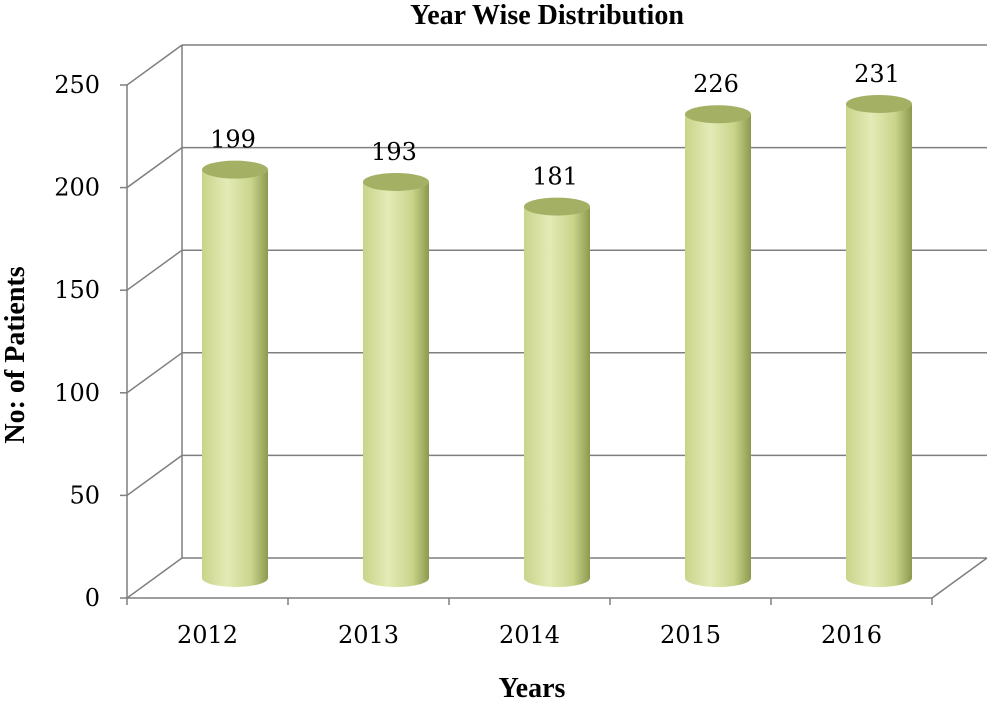 Image resolution: width=1000 pixels, height=712 pixels. Describe the element at coordinates (92, 598) in the screenshot. I see `y-tick-label: 0` at that location.